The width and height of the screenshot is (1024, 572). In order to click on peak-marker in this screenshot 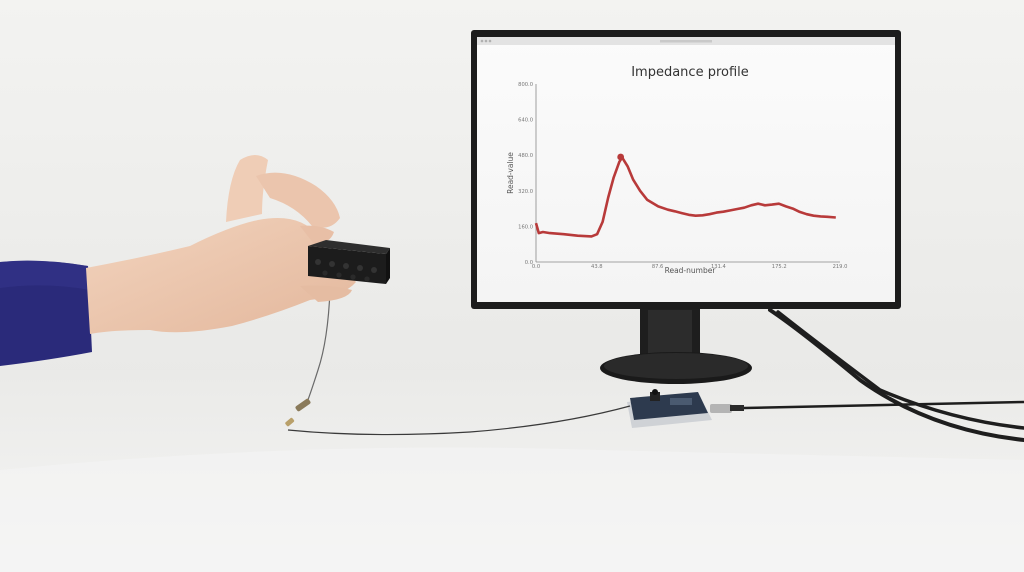, I will do `click(621, 157)`.